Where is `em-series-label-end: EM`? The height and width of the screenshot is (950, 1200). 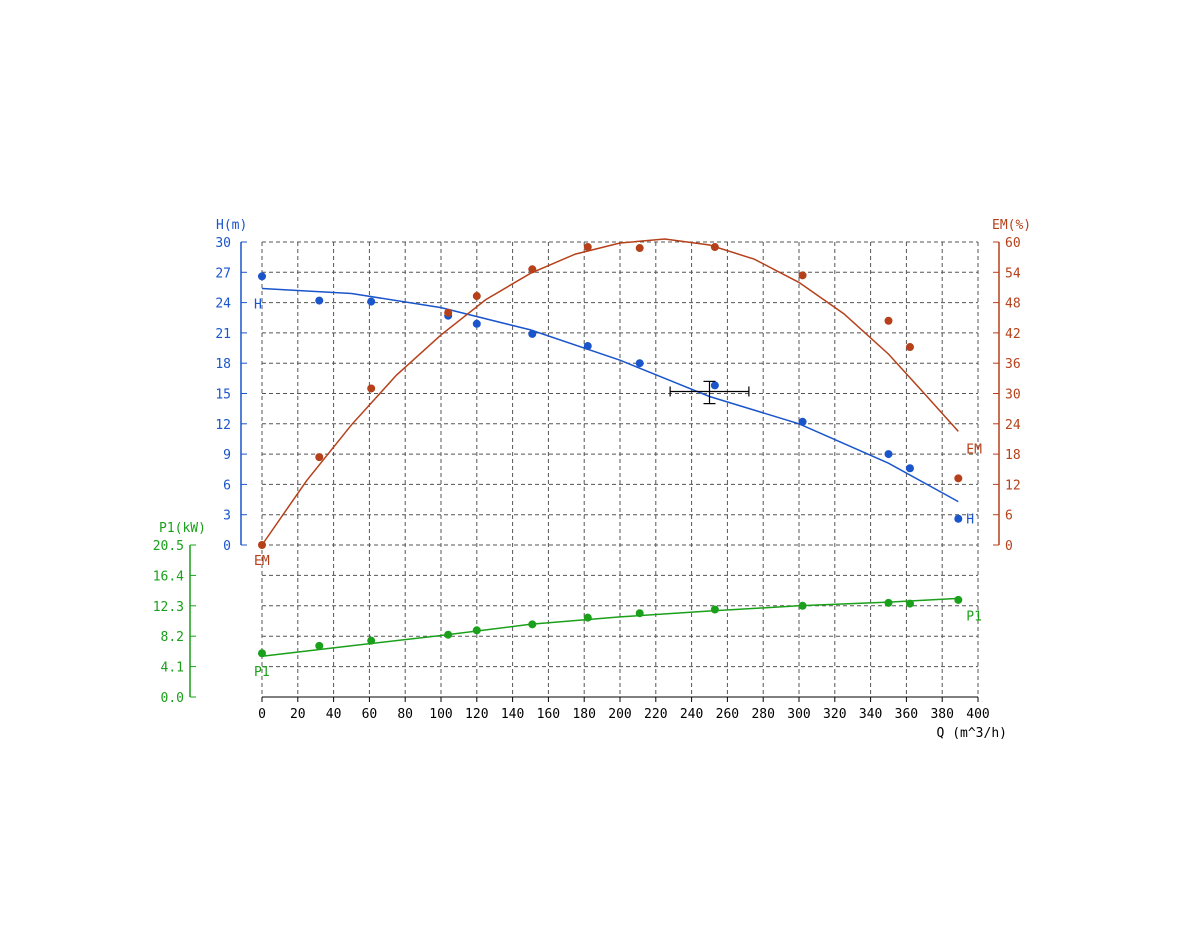 em-series-label-end: EM is located at coordinates (974, 449).